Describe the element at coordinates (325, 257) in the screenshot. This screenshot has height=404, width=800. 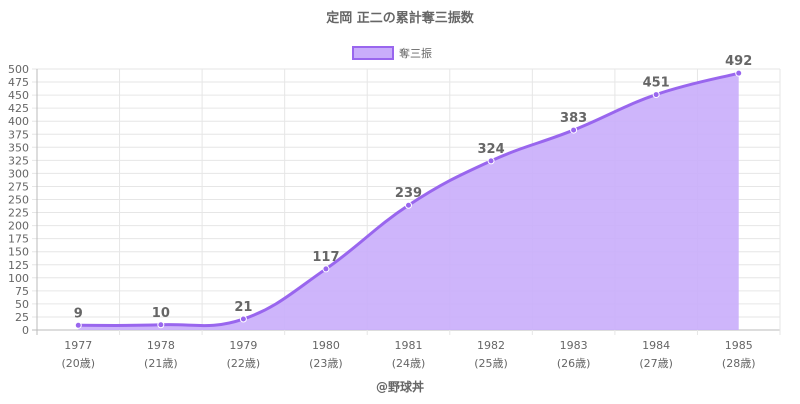
I see `data-label: 117` at that location.